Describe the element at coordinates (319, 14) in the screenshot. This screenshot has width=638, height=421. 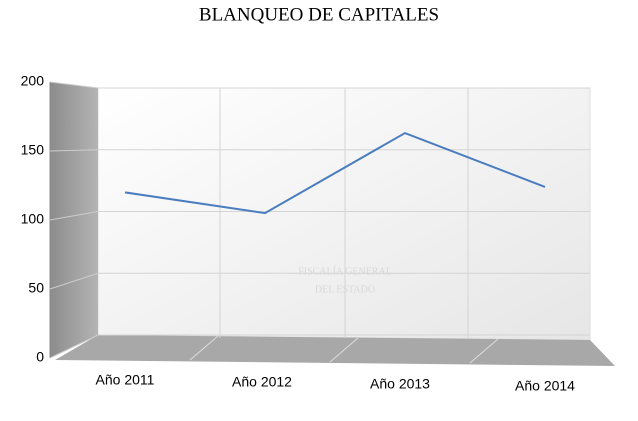
I see `chart-title: BLANQUEO DE CAPITALES` at that location.